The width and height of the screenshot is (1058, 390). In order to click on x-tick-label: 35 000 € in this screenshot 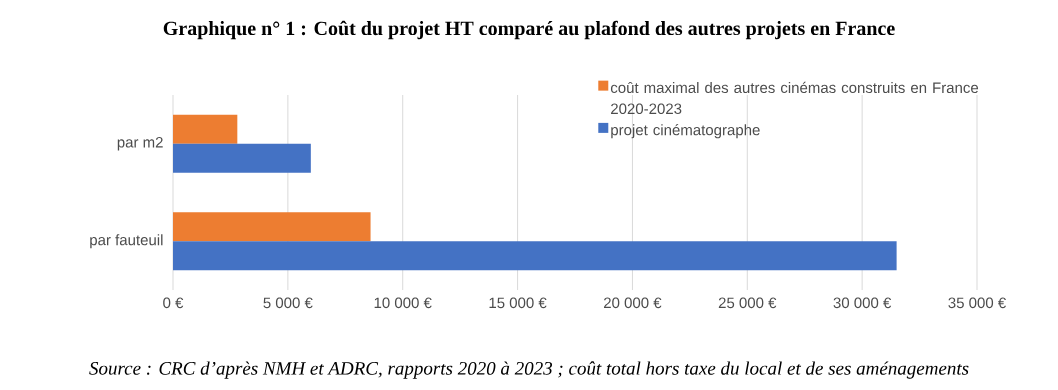, I will do `click(977, 303)`.